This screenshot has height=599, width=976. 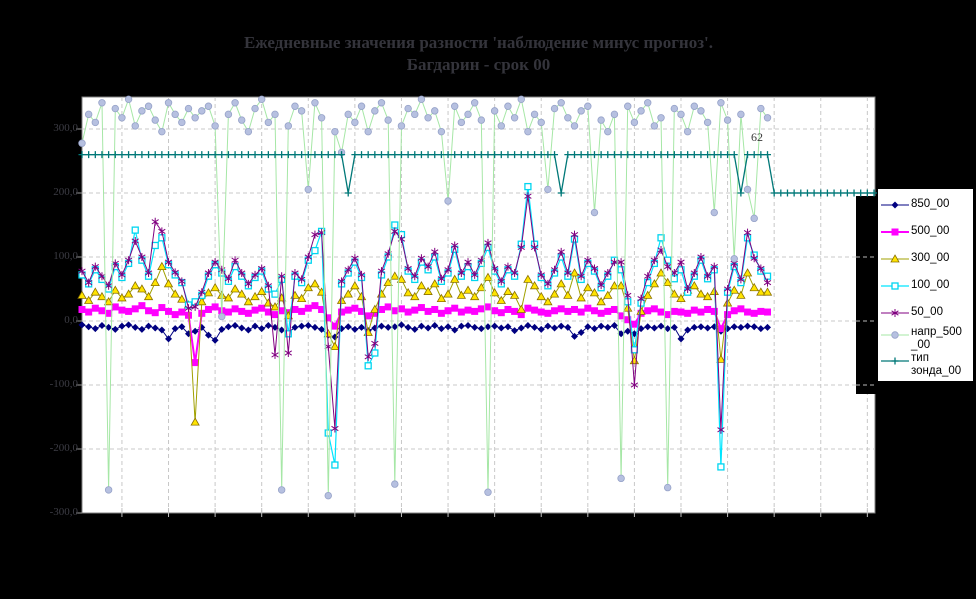 I want to click on y-axis-tick-label: -300,0, so click(x=63, y=512).